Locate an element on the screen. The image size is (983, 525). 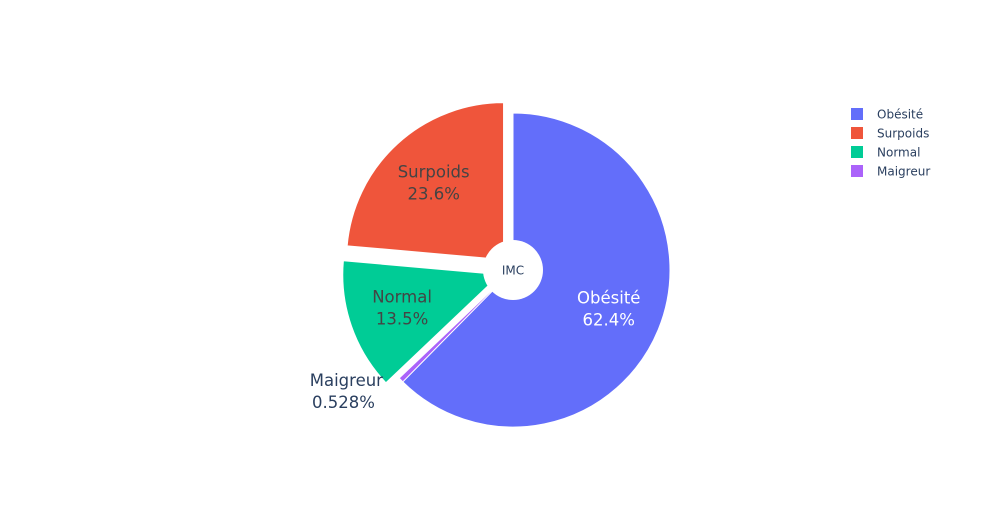
legend-item-normal: Normal is located at coordinates (885, 153).